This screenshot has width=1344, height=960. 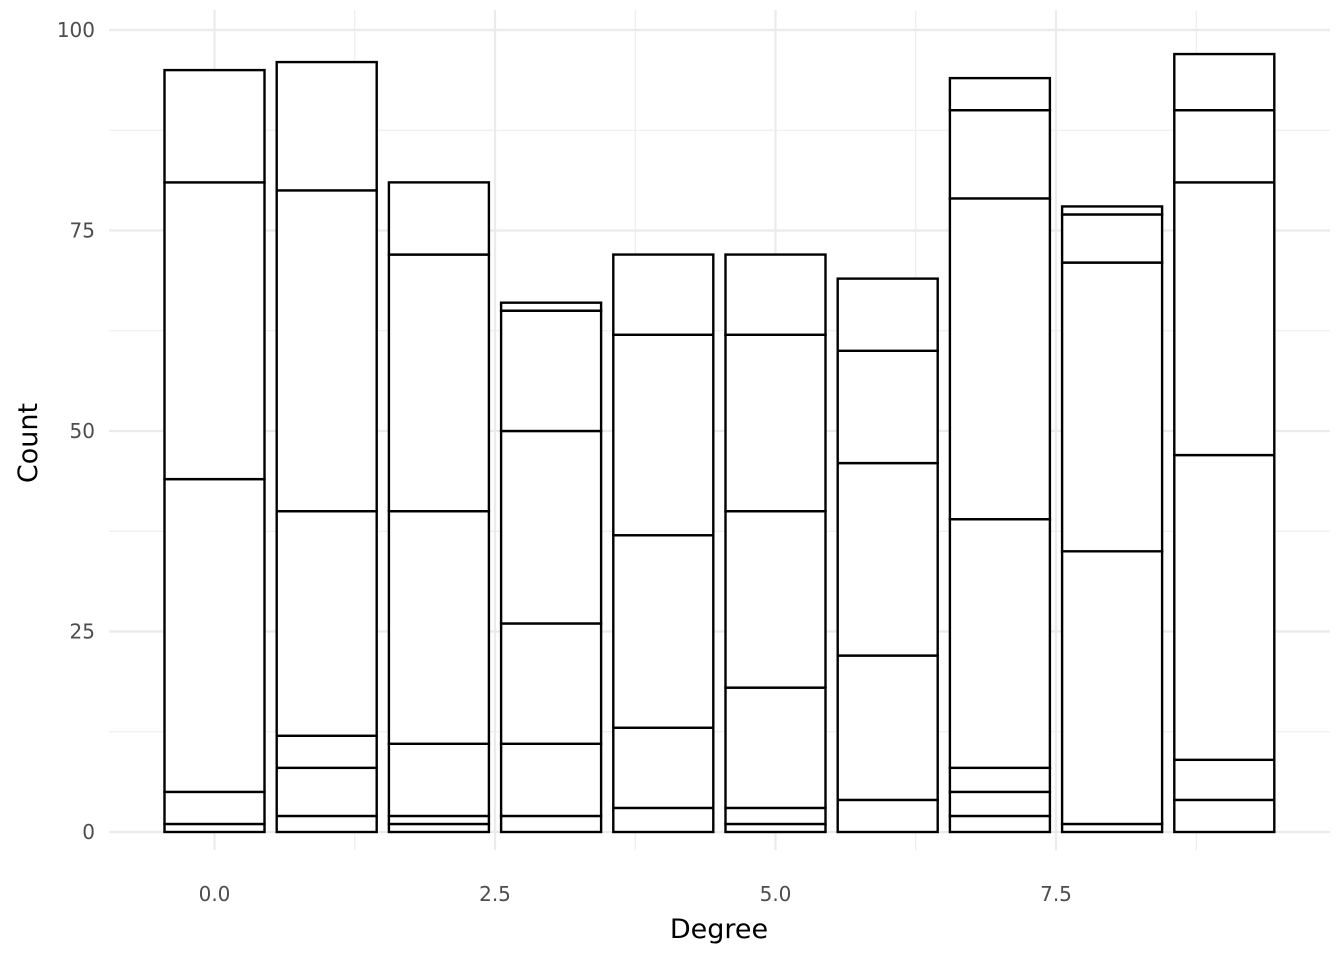 What do you see at coordinates (82, 431) in the screenshot?
I see `y-tick-label: 50` at bounding box center [82, 431].